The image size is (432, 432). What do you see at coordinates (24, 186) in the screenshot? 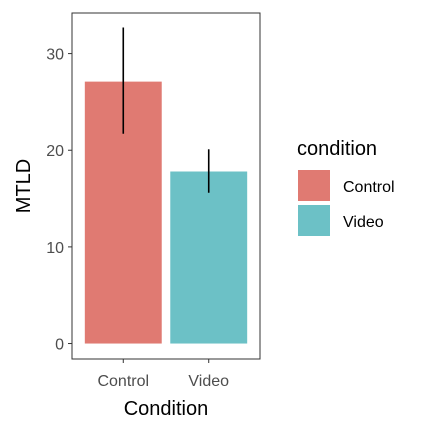
I see `y-axis-title: MTLD` at bounding box center [24, 186].